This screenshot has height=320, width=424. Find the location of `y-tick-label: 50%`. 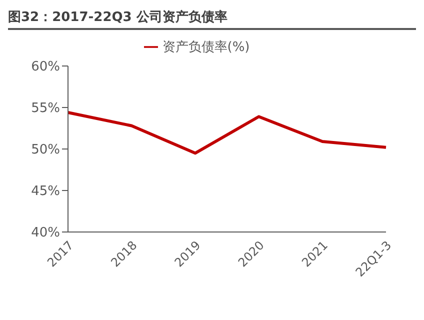

y-tick-label: 50% is located at coordinates (45, 150).